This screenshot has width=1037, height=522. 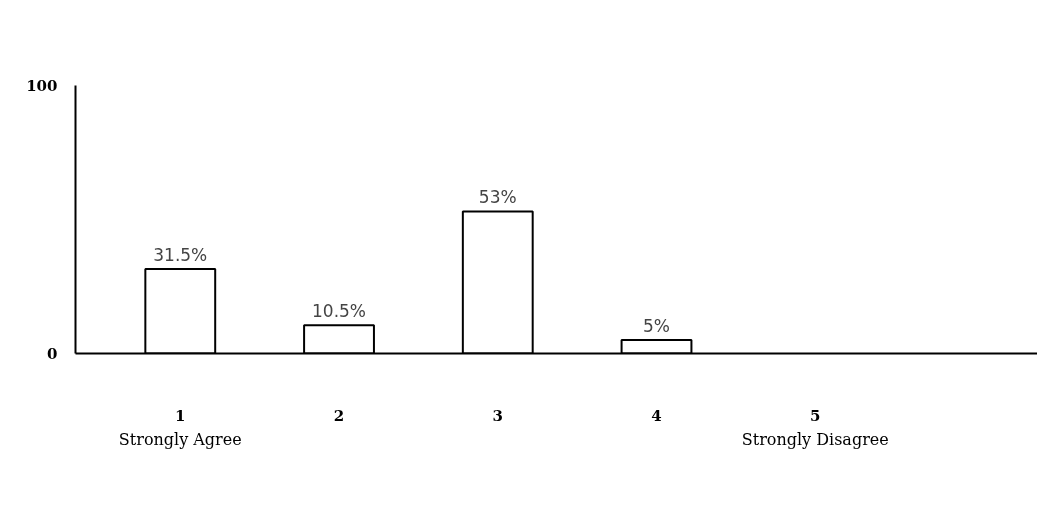 What do you see at coordinates (815, 439) in the screenshot?
I see `text: Strongly Disagree` at bounding box center [815, 439].